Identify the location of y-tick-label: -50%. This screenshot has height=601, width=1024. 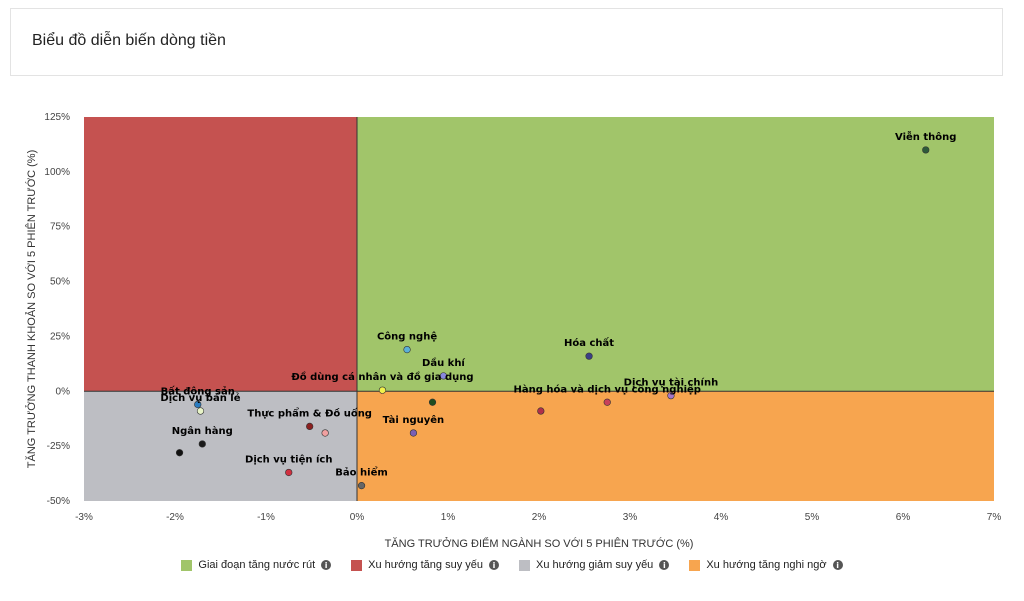
(58, 501).